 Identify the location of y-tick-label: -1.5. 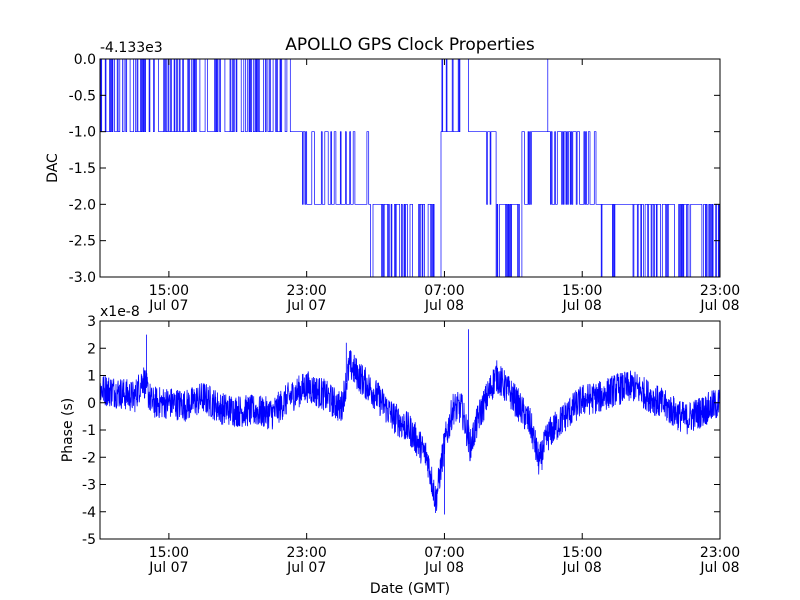
(82, 169).